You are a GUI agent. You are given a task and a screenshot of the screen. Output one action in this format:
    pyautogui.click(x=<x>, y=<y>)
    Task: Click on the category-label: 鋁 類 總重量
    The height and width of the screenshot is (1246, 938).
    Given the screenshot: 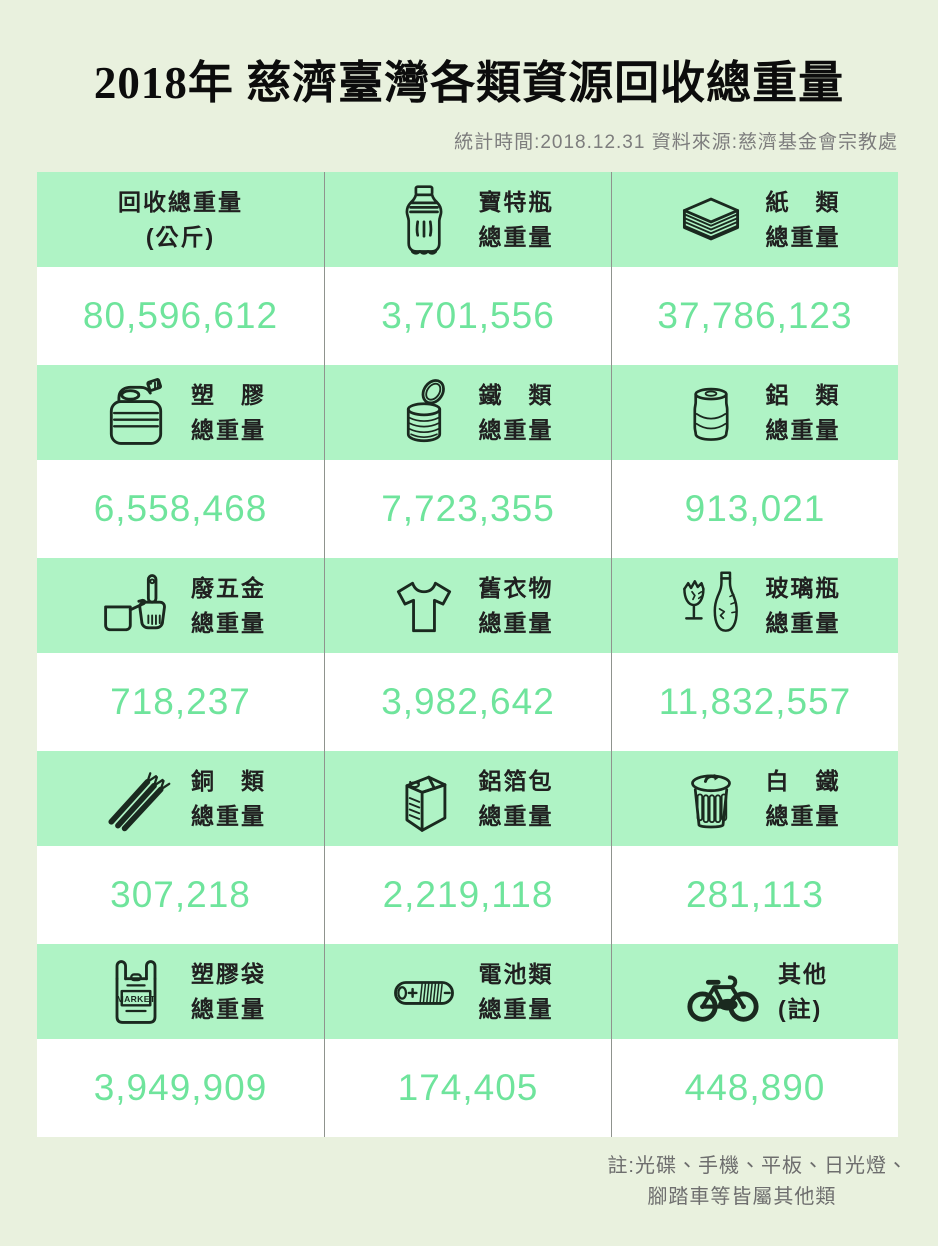 What is the action you would take?
    pyautogui.click(x=803, y=412)
    